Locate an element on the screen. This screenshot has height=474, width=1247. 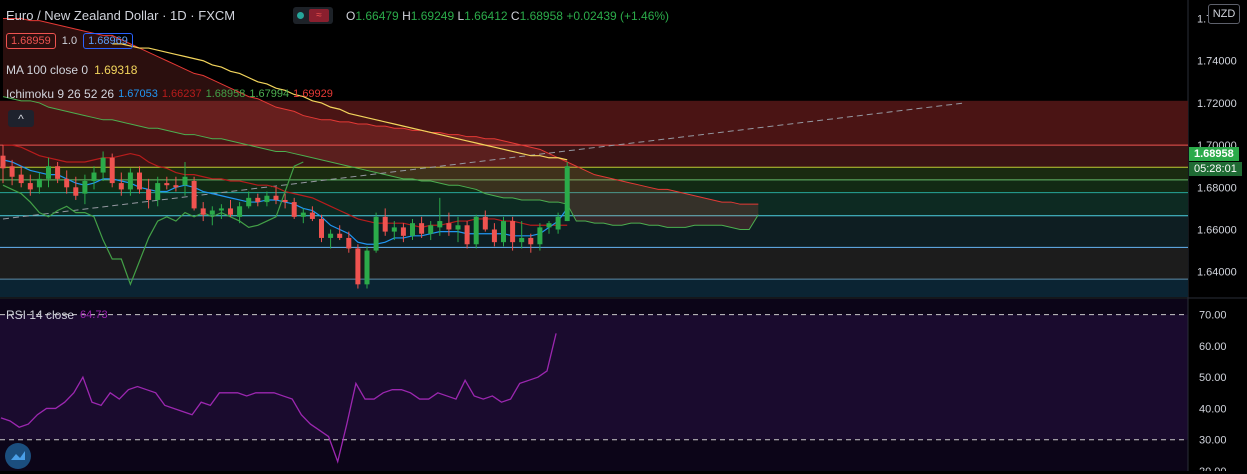
price-axis-tick: 1.66000 is located at coordinates (1217, 230).